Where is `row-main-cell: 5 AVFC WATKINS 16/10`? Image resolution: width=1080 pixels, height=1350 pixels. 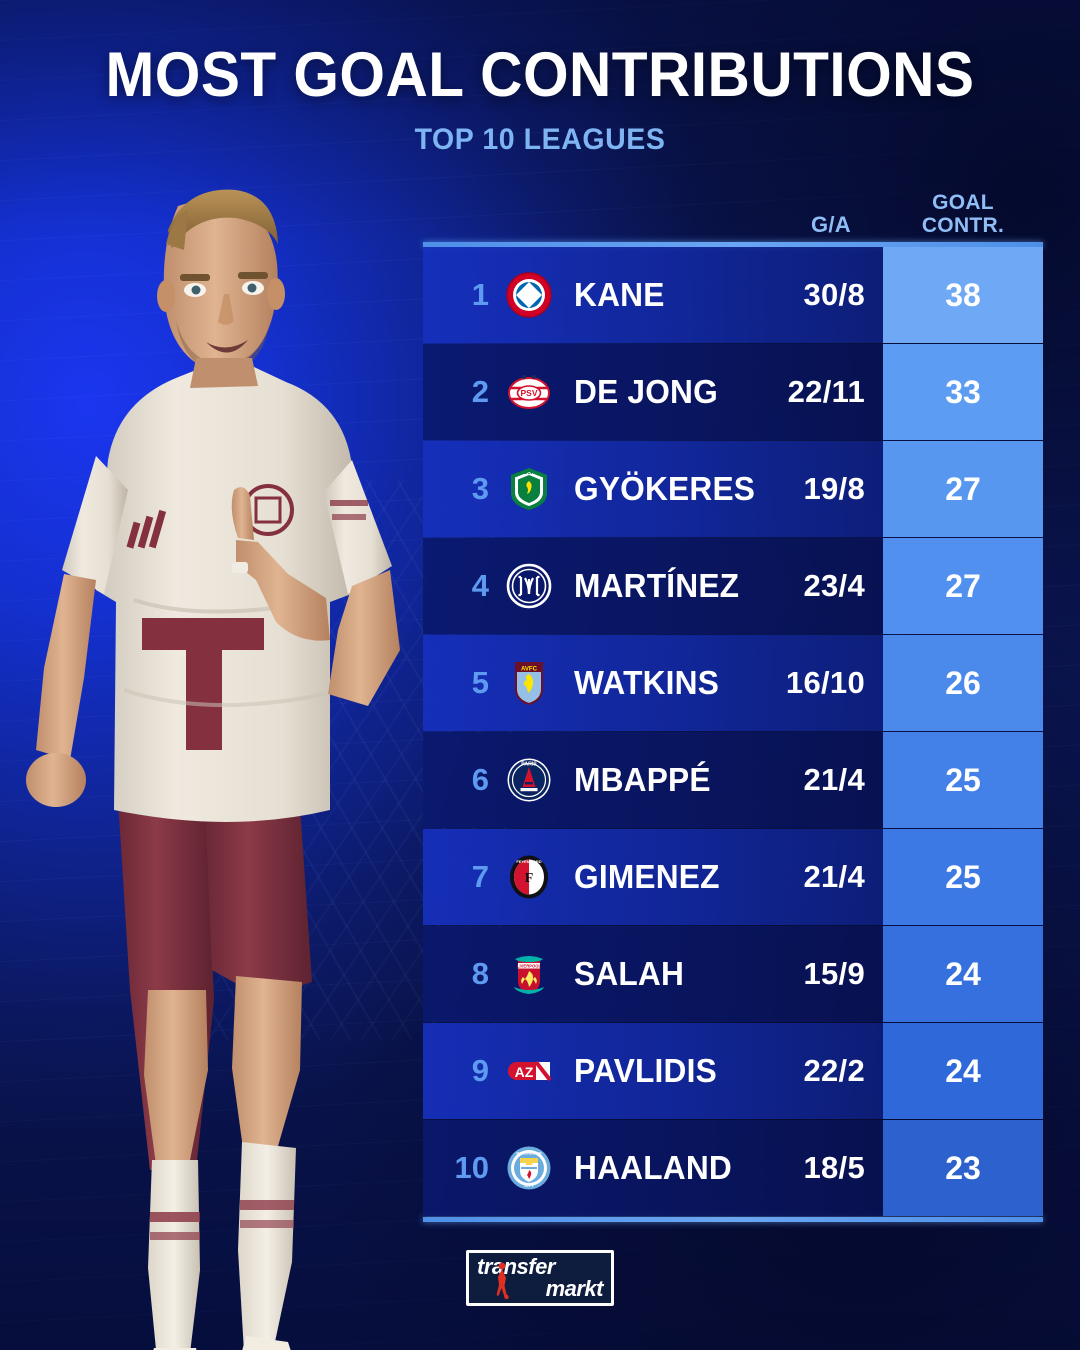
row-main-cell: 5 AVFC WATKINS 16/10 is located at coordinates (653, 683).